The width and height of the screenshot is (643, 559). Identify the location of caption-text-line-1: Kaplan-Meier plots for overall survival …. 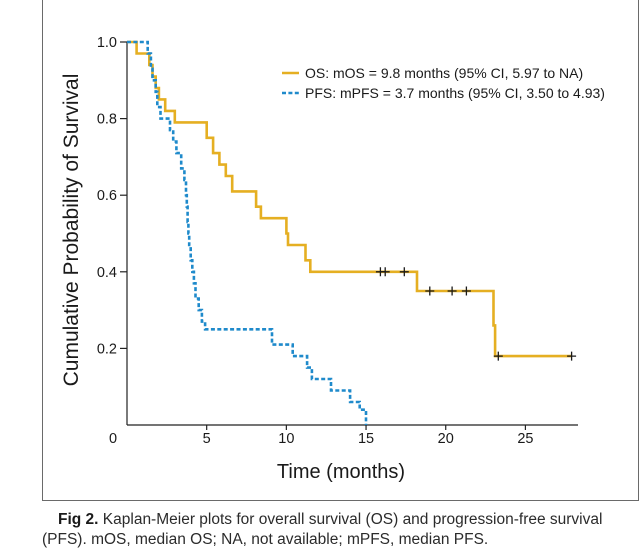
(352, 519).